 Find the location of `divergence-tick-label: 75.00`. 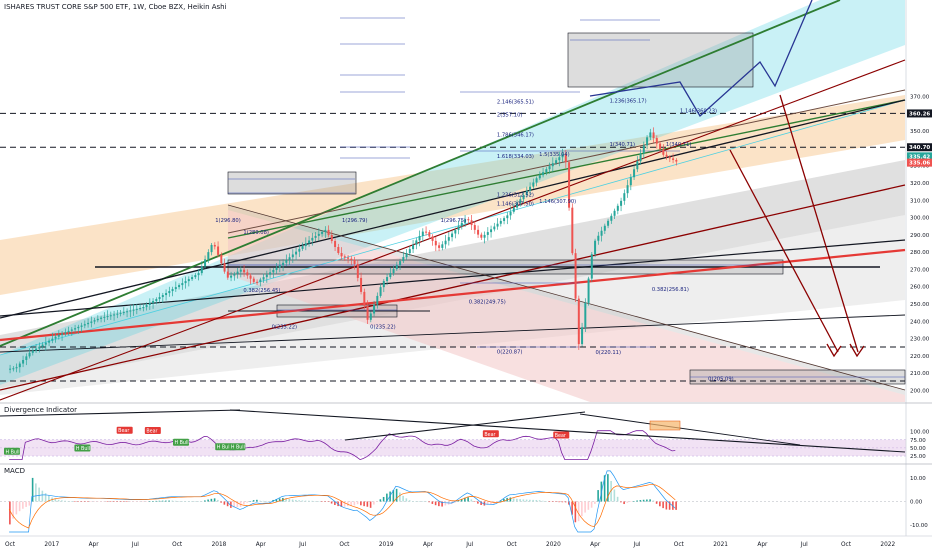

divergence-tick-label: 75.00 is located at coordinates (918, 441).